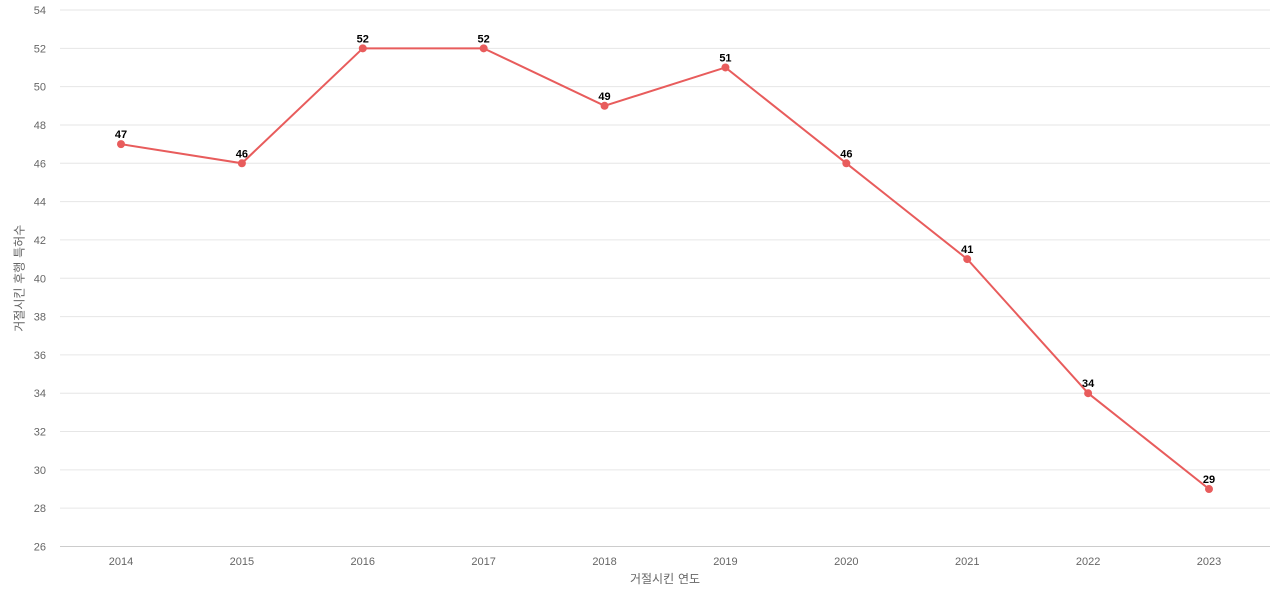 This screenshot has width=1280, height=600. What do you see at coordinates (40, 49) in the screenshot?
I see `y-tick-label: 52` at bounding box center [40, 49].